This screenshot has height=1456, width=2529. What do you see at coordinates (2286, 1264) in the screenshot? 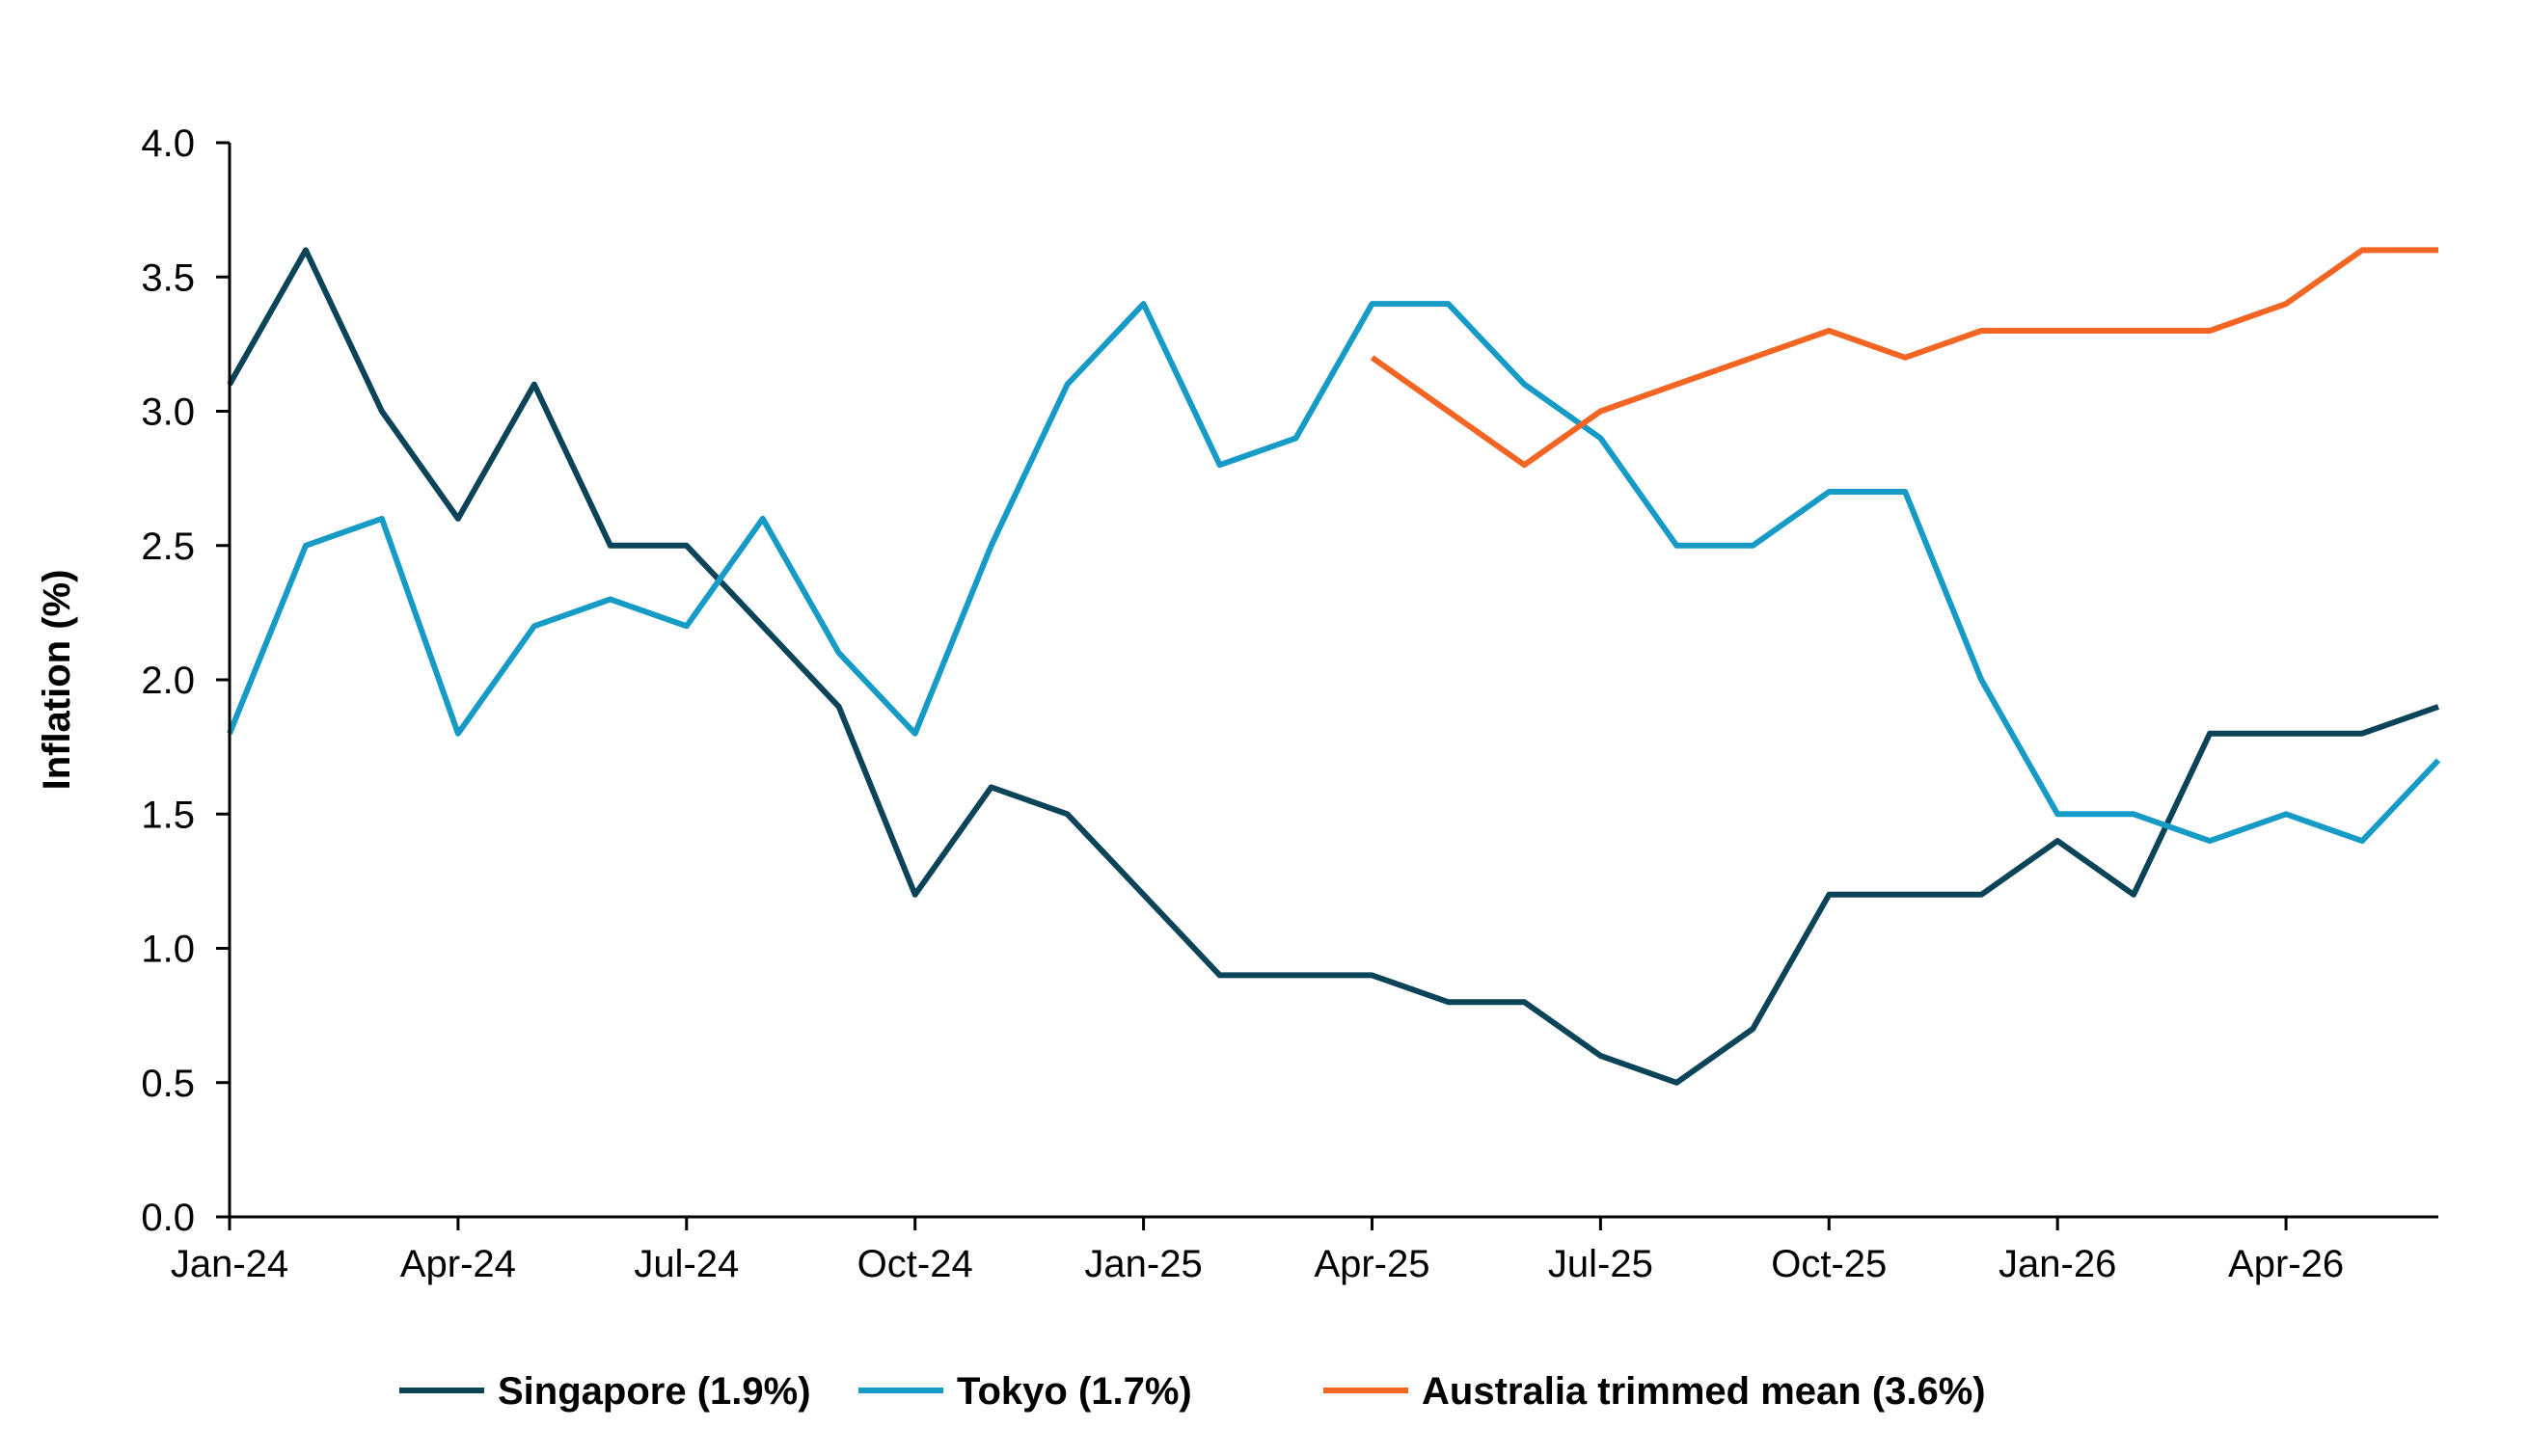
I see `x-tick-label: Apr-26` at bounding box center [2286, 1264].